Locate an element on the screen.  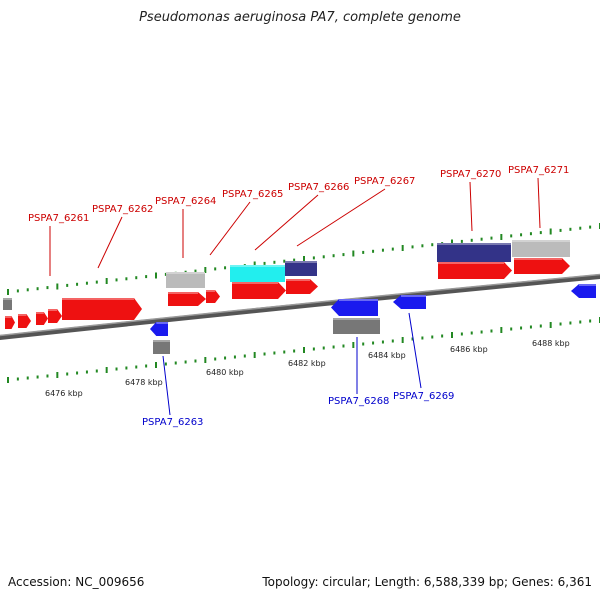
feature-box-navy-a is located at coordinates (301, 268).